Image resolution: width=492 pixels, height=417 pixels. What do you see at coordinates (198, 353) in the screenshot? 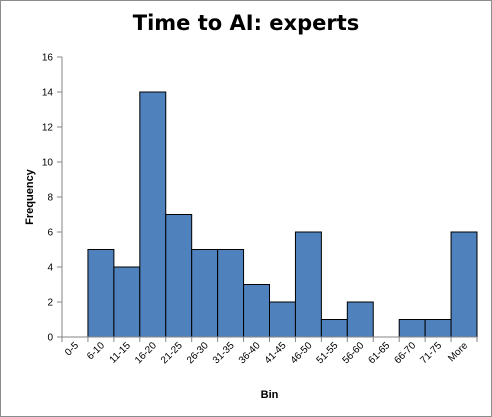
I see `x-tick-label: 26-30` at bounding box center [198, 353].